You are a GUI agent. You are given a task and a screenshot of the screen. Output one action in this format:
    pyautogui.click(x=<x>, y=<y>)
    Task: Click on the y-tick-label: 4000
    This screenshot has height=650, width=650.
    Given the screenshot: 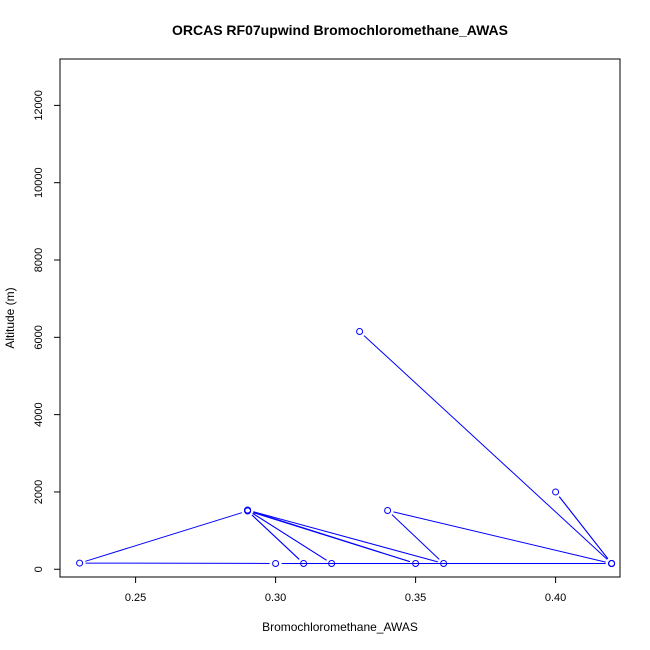 What is the action you would take?
    pyautogui.click(x=39, y=414)
    